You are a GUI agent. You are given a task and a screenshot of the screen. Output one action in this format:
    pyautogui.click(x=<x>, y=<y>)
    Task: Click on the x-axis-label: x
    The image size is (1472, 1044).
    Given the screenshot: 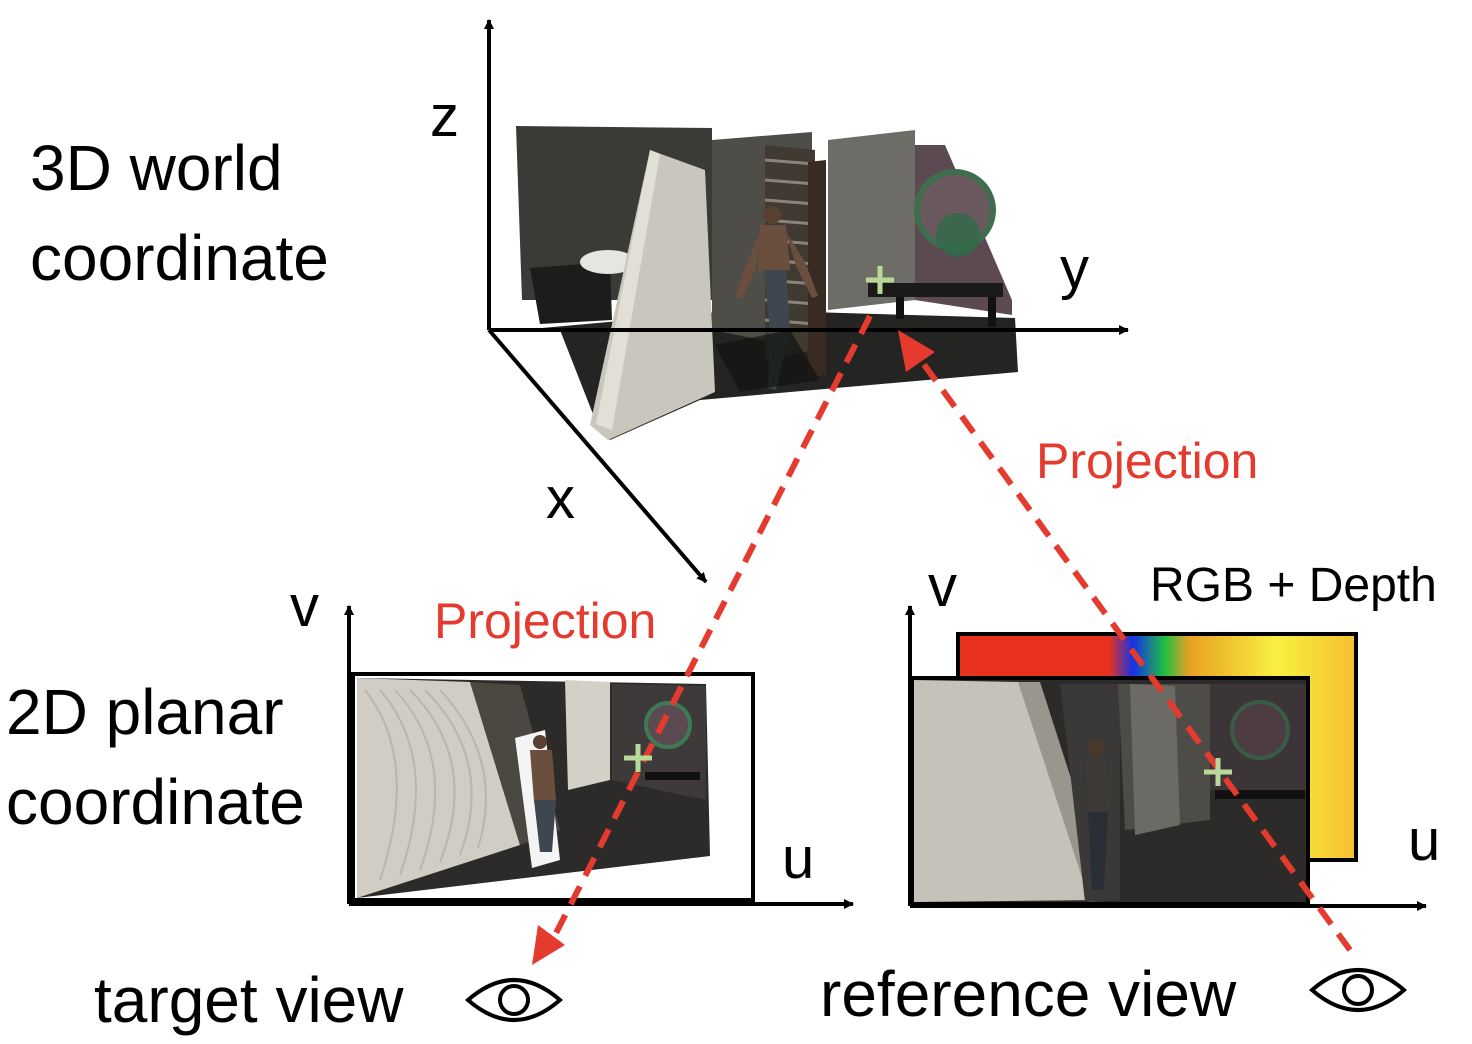 What is the action you would take?
    pyautogui.click(x=560, y=498)
    